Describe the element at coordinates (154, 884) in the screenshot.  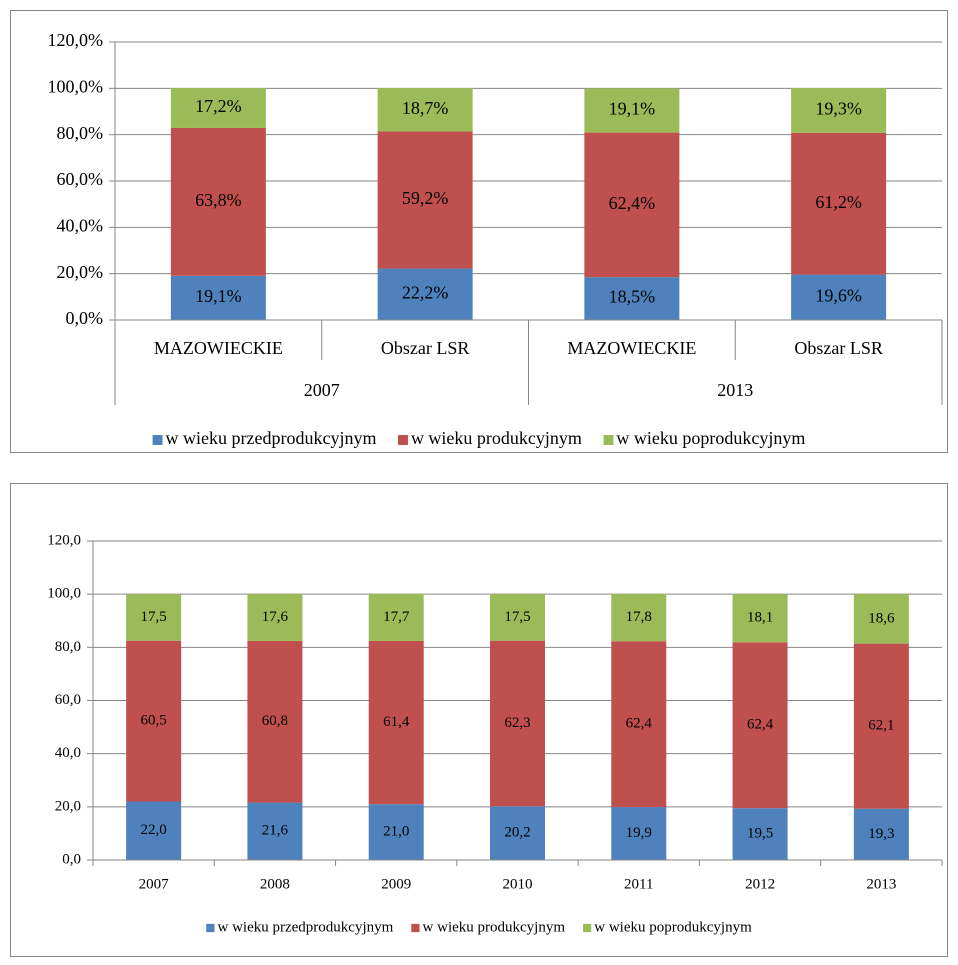
I see `x-tick-label: 2007` at that location.